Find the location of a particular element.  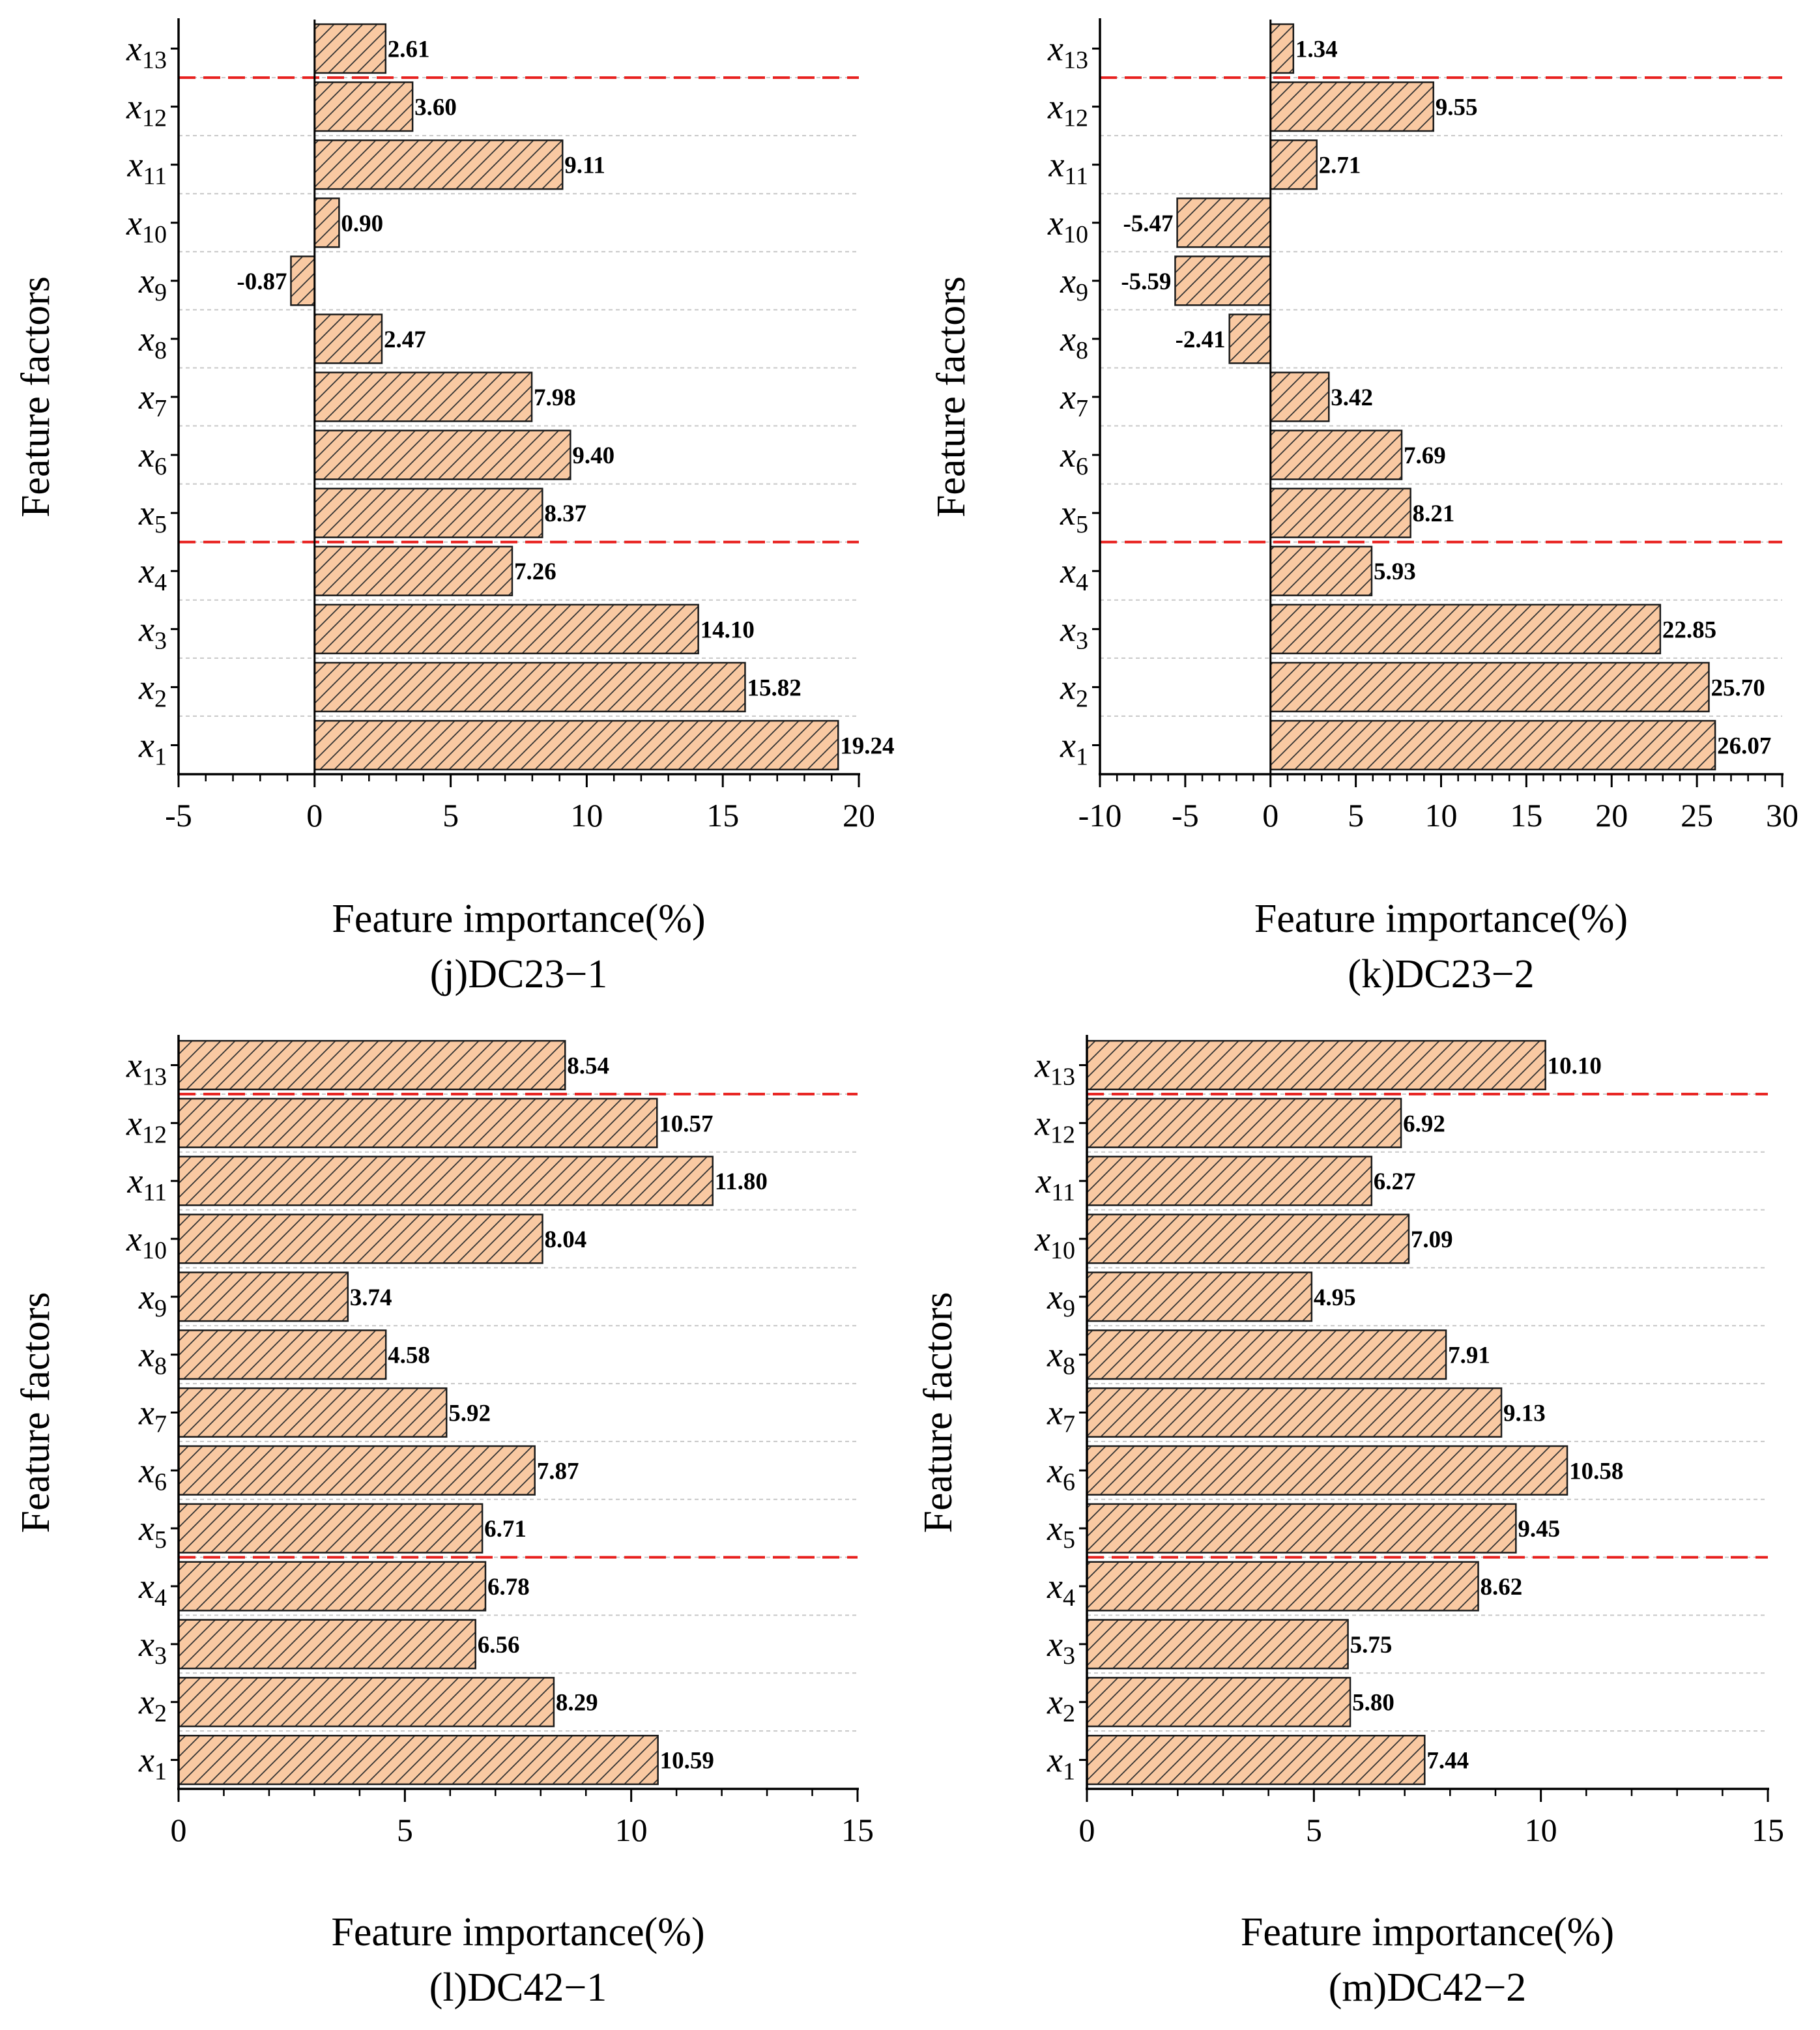

value-label-x3: 14.10 is located at coordinates (728, 630).